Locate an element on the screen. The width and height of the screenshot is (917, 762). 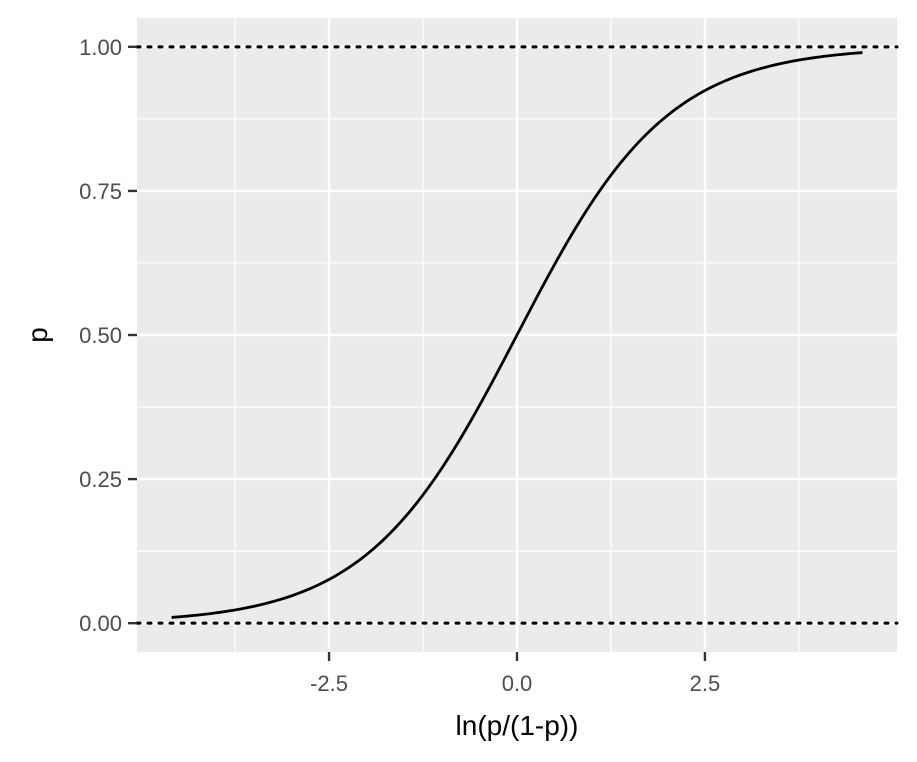
x-tick-label: -2.5 is located at coordinates (329, 683).